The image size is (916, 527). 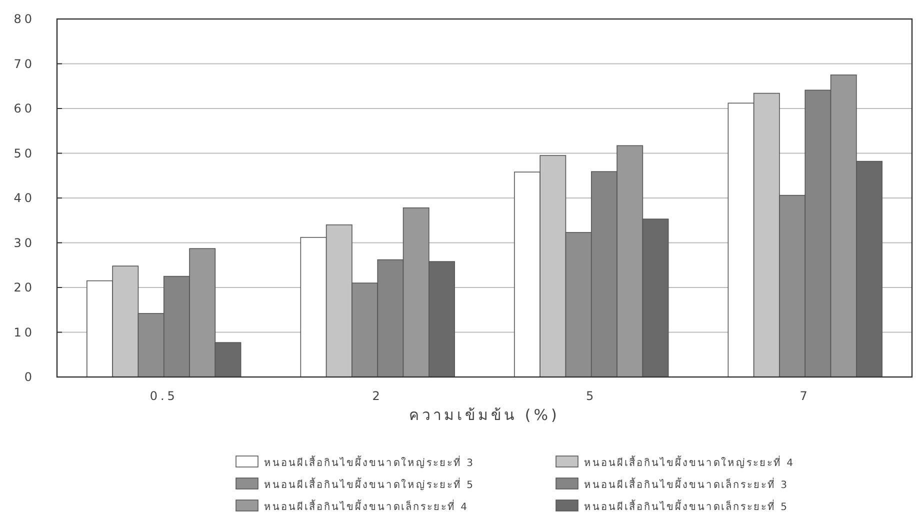 I want to click on y-tick-label: 10, so click(x=24, y=332).